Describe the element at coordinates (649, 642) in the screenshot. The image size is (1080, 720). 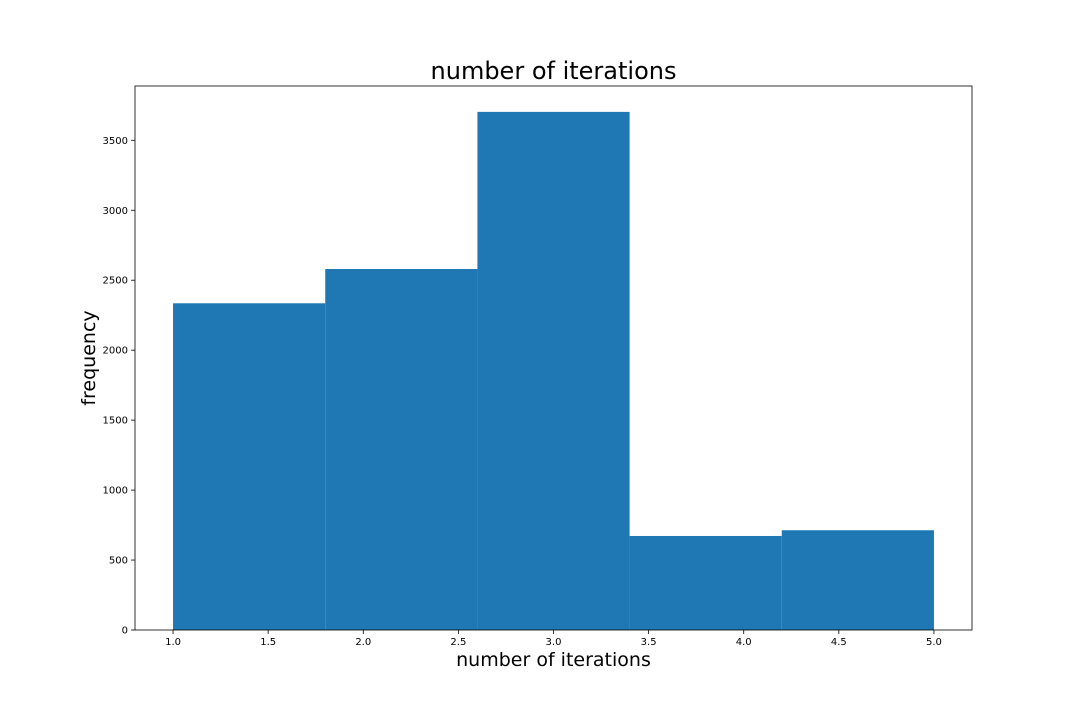
I see `x-tick-label: 3.5` at that location.